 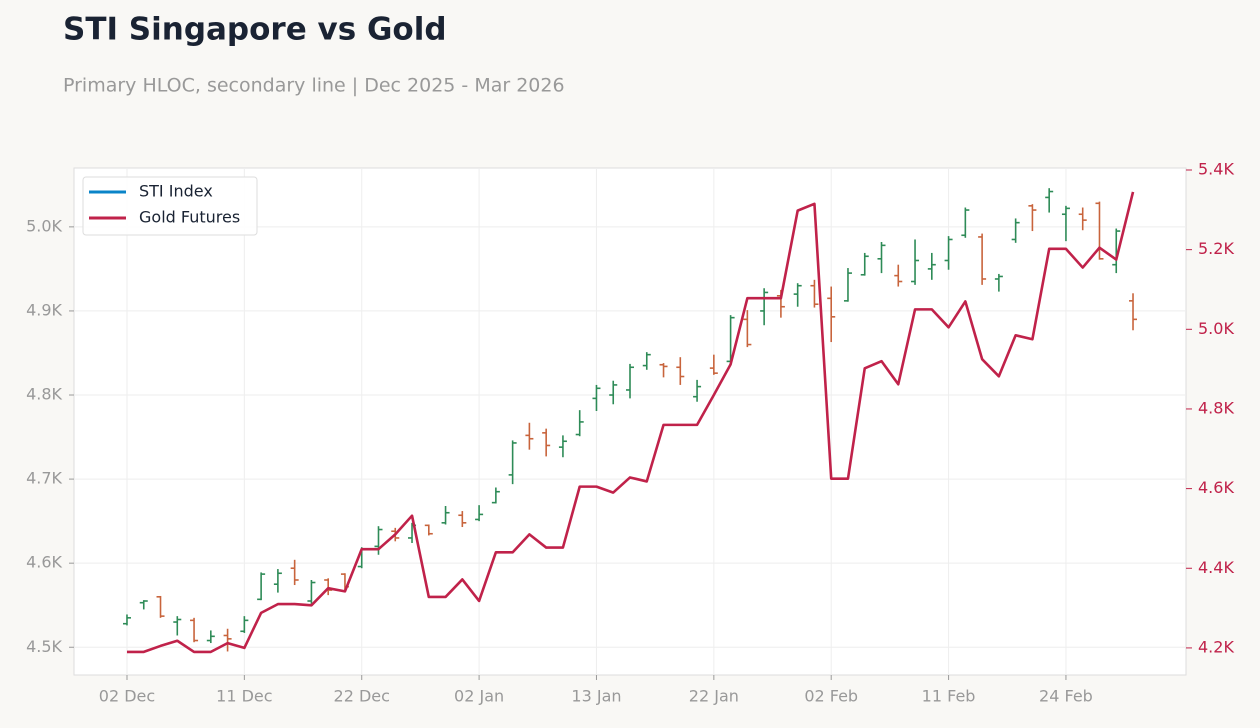 I want to click on y2-tick-label: 5.0K, so click(x=1216, y=328).